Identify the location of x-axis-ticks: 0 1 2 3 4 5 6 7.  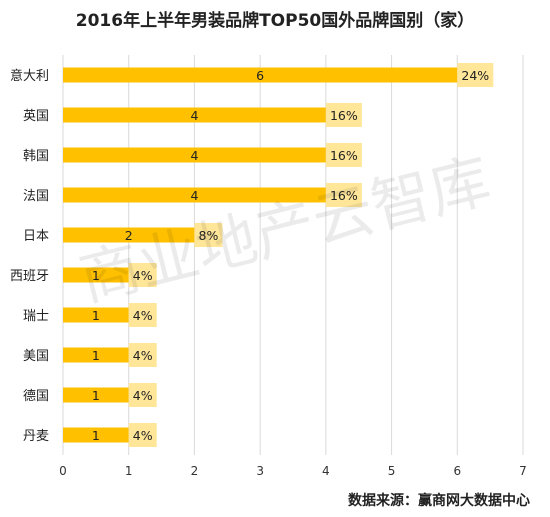
(293, 471).